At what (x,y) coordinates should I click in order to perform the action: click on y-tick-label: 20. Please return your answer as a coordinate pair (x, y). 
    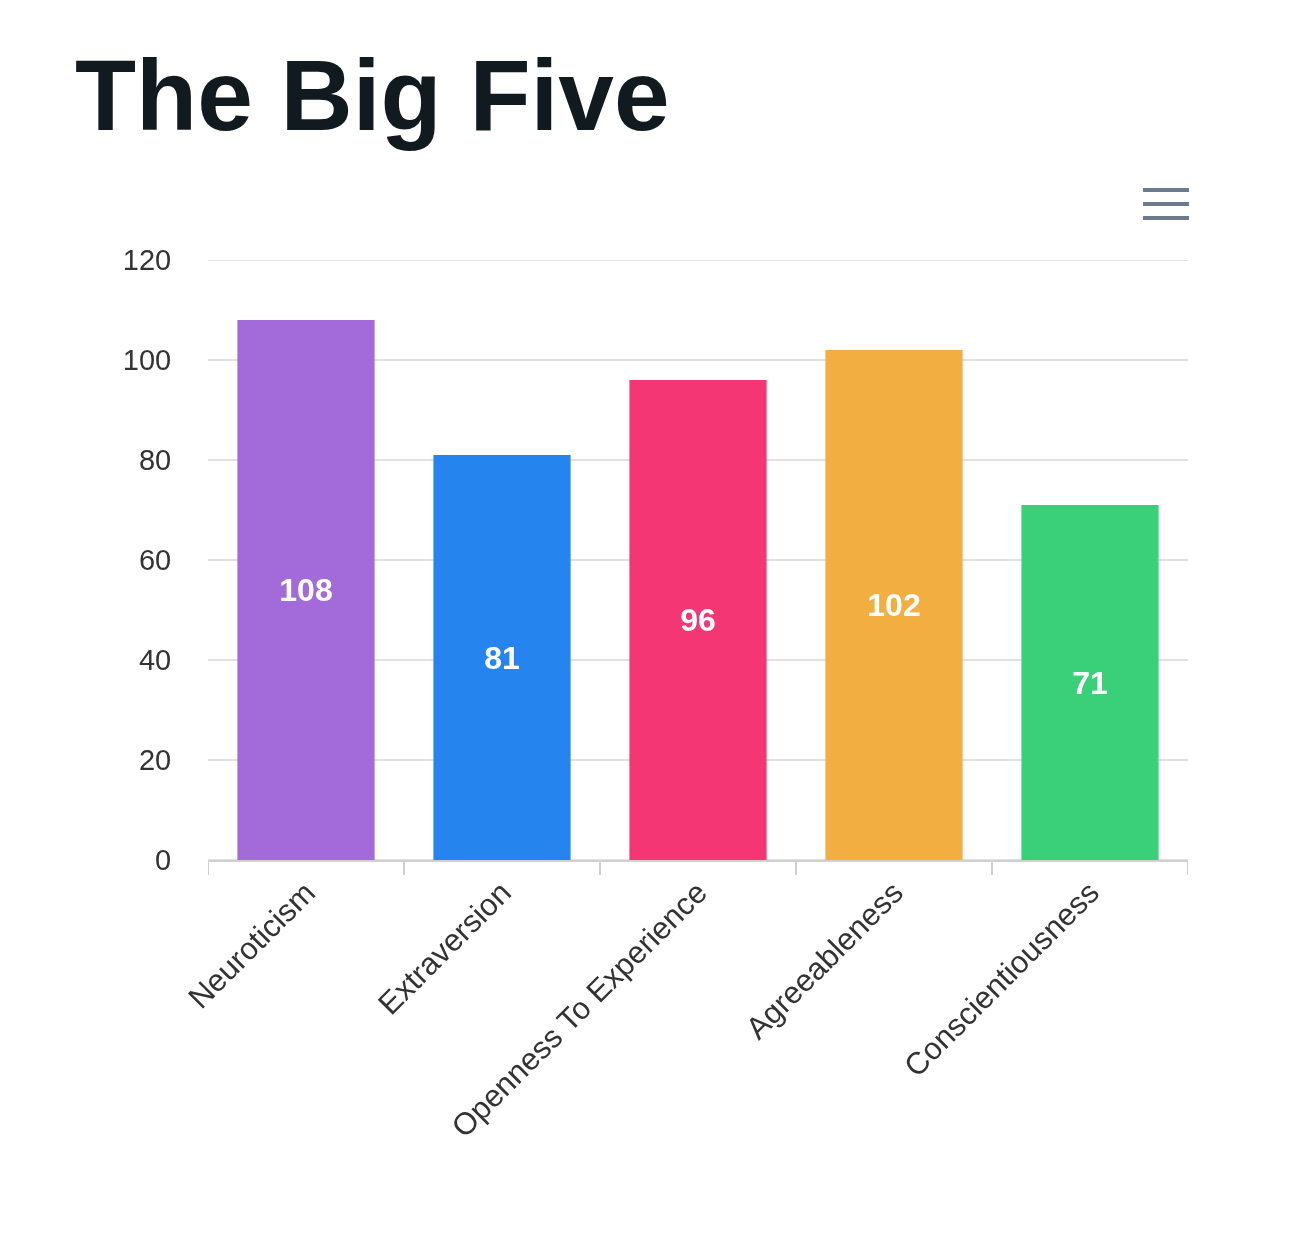
    Looking at the image, I should click on (155, 760).